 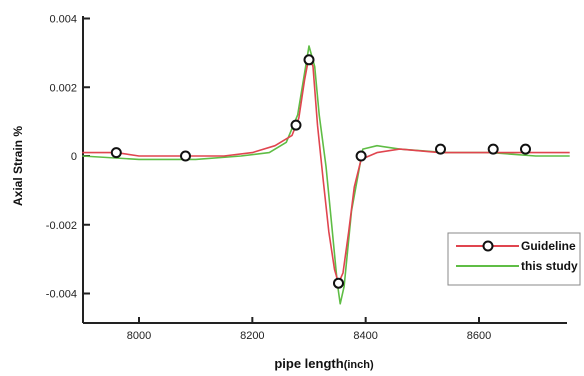 What do you see at coordinates (359, 365) in the screenshot?
I see `x-axis-title-unit: (inch)` at bounding box center [359, 365].